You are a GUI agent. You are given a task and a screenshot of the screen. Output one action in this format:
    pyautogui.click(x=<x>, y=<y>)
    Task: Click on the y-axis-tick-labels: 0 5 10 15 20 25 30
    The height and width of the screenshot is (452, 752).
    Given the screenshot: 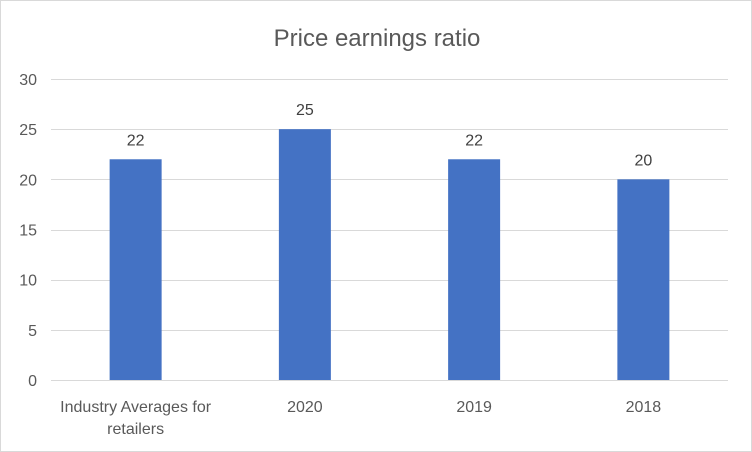 What is the action you would take?
    pyautogui.click(x=28, y=231)
    